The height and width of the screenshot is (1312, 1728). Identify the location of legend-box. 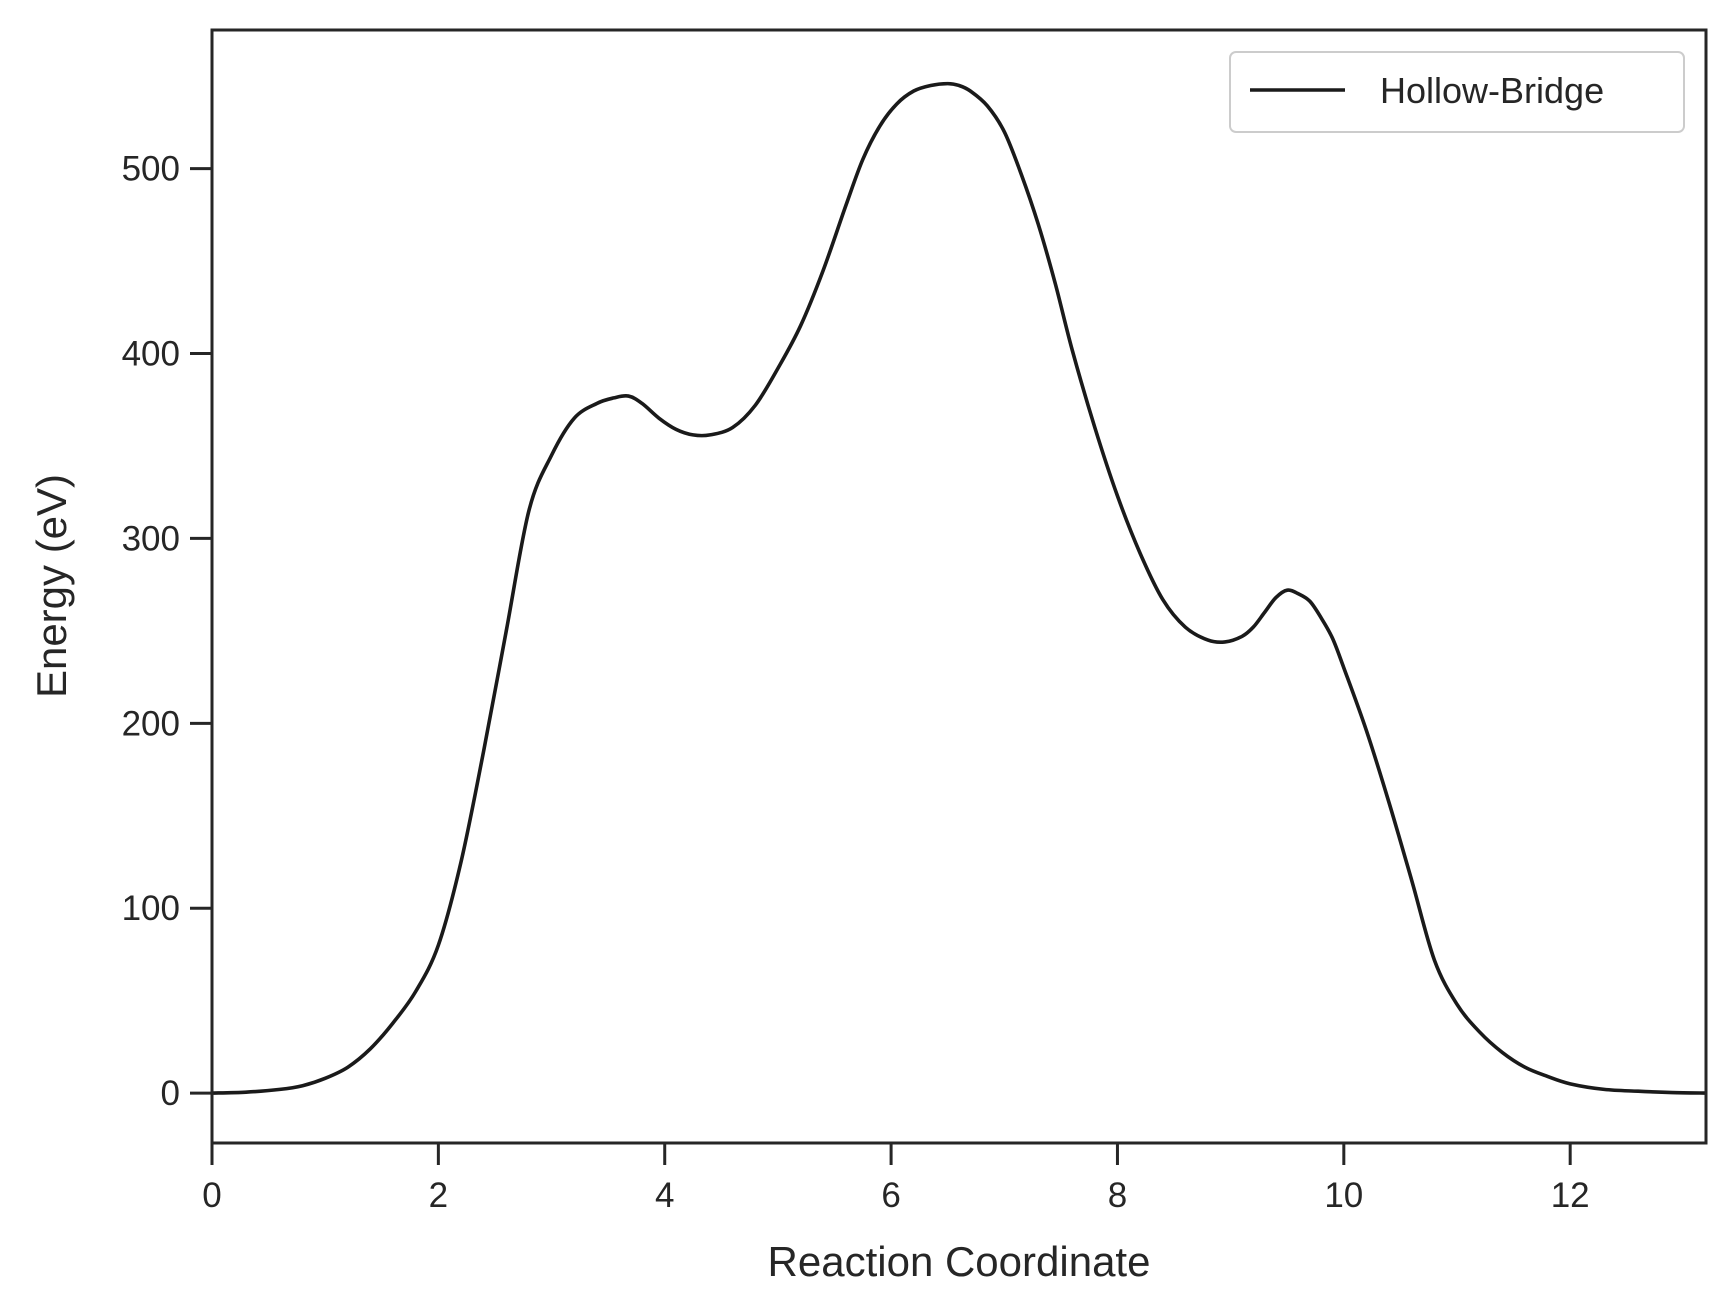
(1457, 92).